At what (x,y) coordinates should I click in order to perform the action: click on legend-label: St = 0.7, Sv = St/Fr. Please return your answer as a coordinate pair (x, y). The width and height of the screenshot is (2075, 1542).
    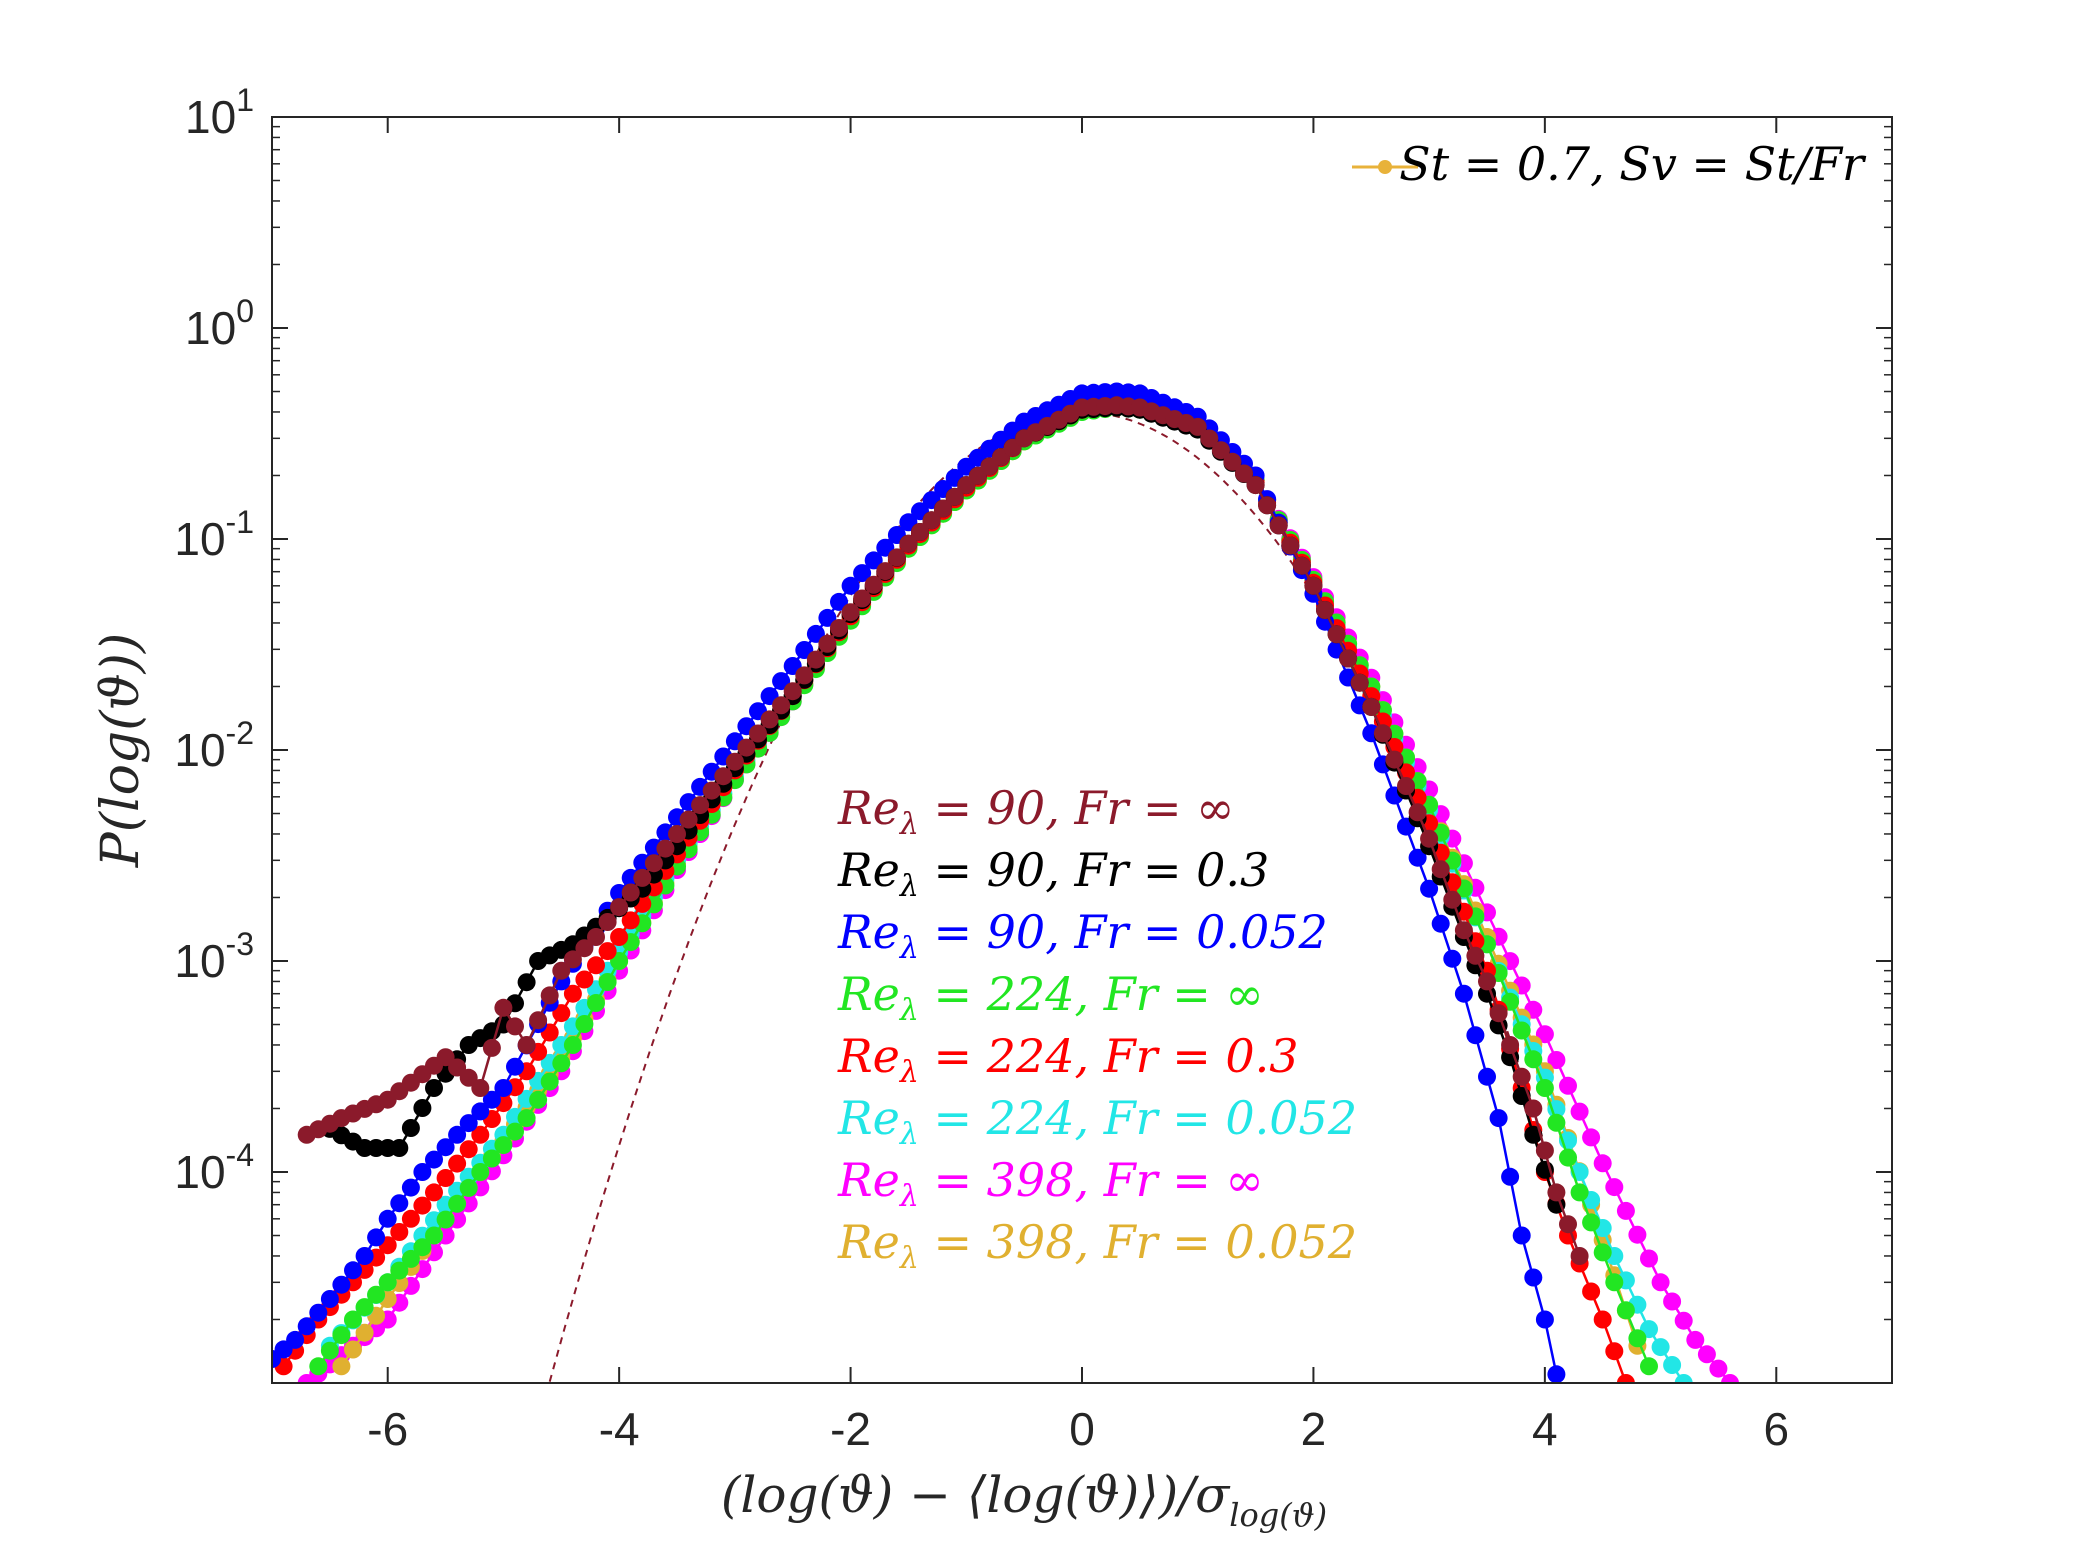
    Looking at the image, I should click on (1633, 164).